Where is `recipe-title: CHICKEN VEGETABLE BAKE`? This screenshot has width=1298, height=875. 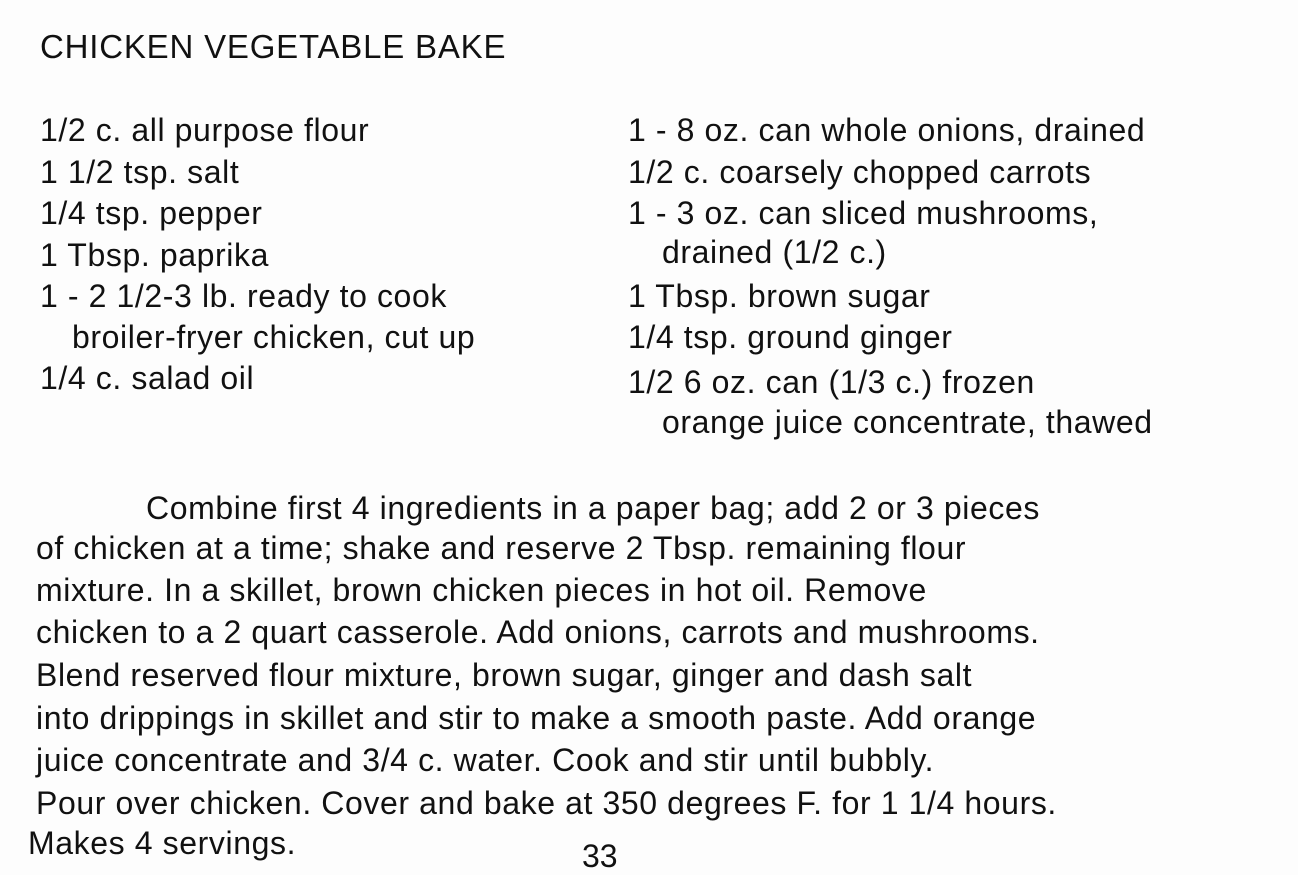
recipe-title: CHICKEN VEGETABLE BAKE is located at coordinates (273, 46).